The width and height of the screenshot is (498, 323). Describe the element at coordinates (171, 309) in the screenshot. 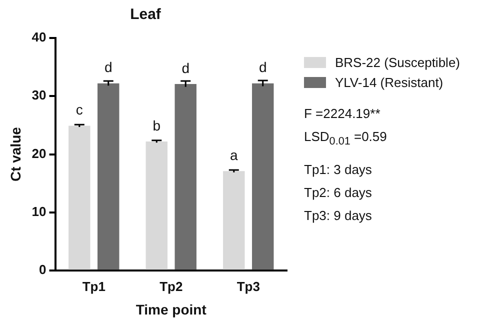

I see `x-axis-title: Time point` at that location.